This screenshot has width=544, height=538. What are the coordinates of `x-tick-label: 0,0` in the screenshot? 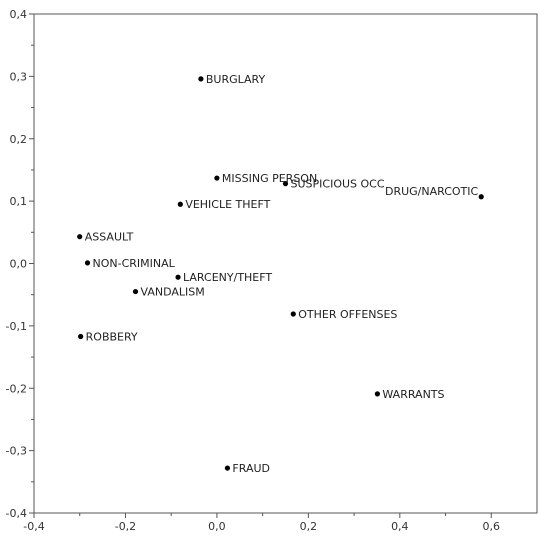 It's located at (217, 526).